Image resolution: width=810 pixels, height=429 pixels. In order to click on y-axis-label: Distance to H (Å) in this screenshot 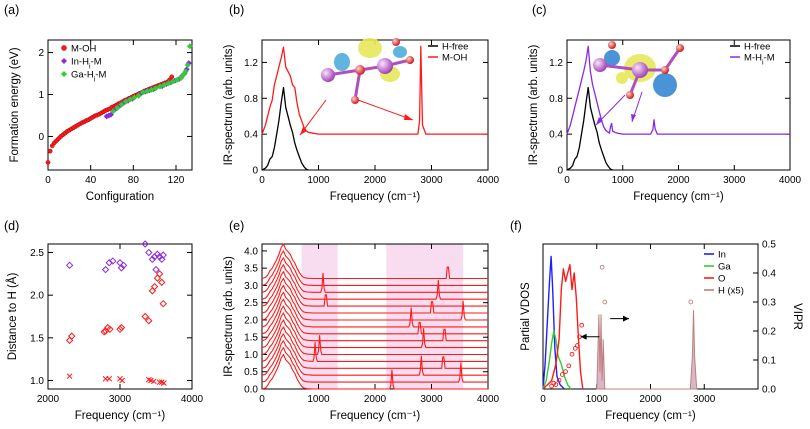, I will do `click(12, 317)`.